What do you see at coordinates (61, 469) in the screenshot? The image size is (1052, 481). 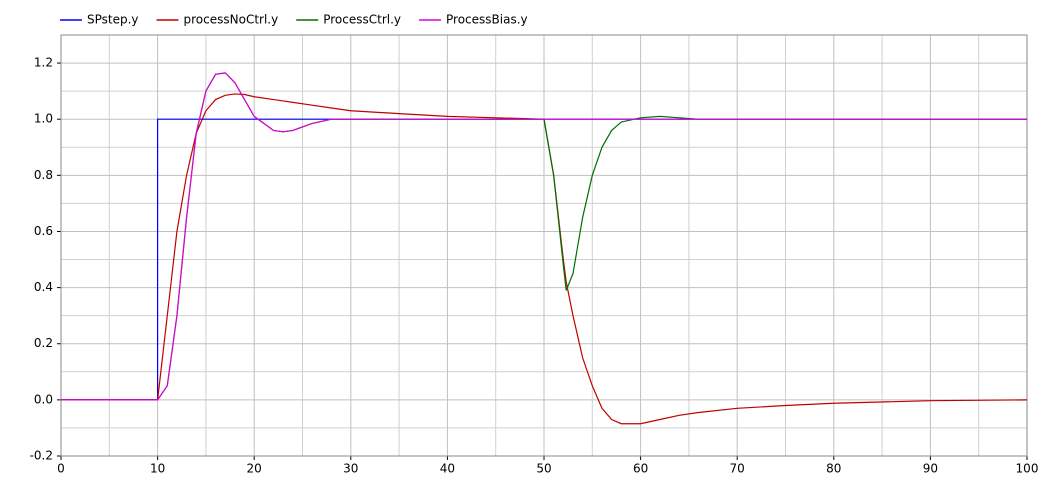 I see `x-tick-label: 0` at bounding box center [61, 469].